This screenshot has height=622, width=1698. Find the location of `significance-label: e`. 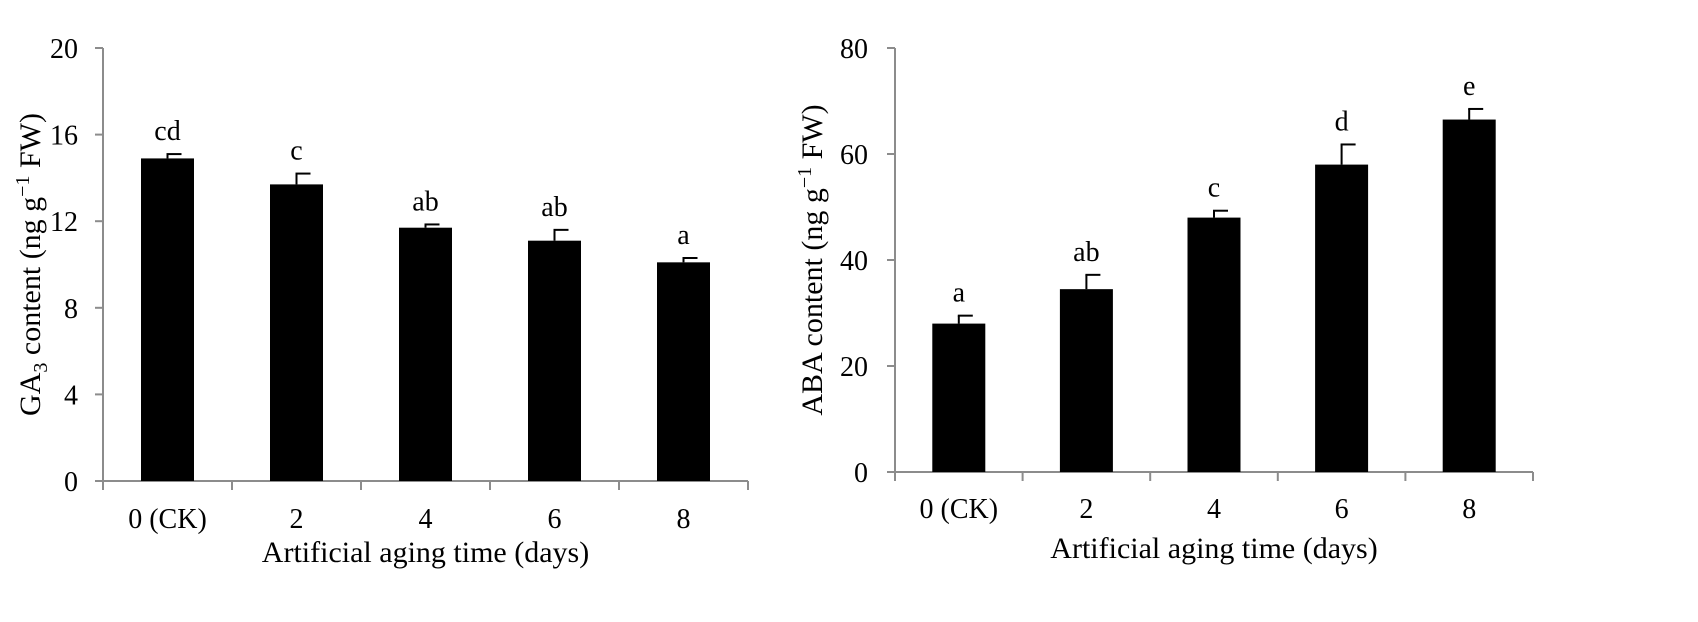

significance-label: e is located at coordinates (1469, 86).